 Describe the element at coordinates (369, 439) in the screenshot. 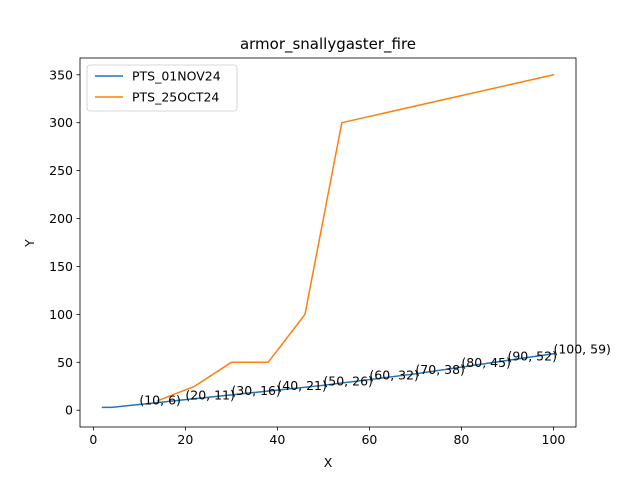

I see `x-tick-label-3: 60` at that location.